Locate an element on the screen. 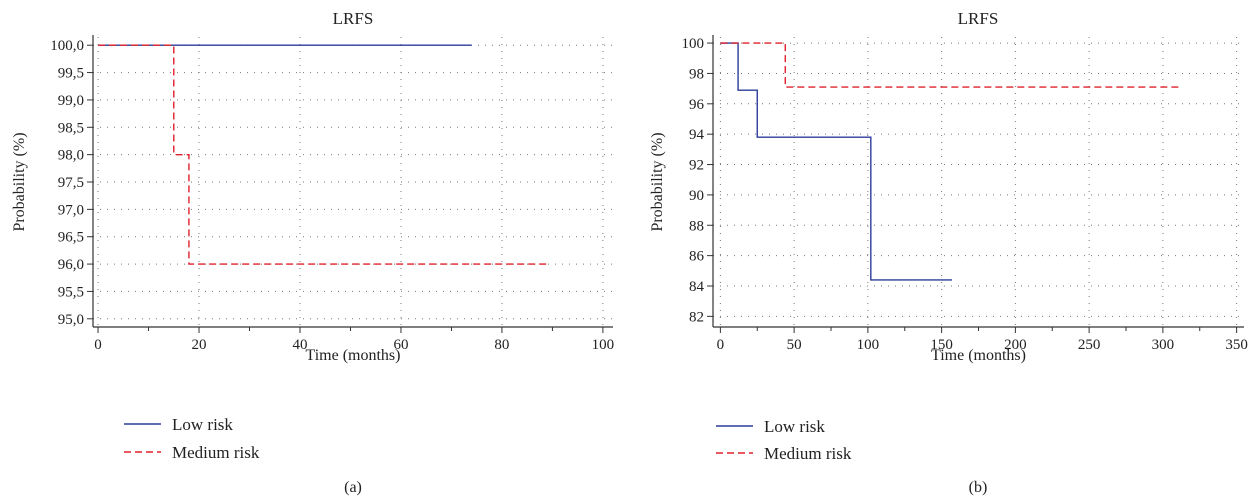 Image resolution: width=1256 pixels, height=500 pixels. y-tick-label: 90 is located at coordinates (696, 196).